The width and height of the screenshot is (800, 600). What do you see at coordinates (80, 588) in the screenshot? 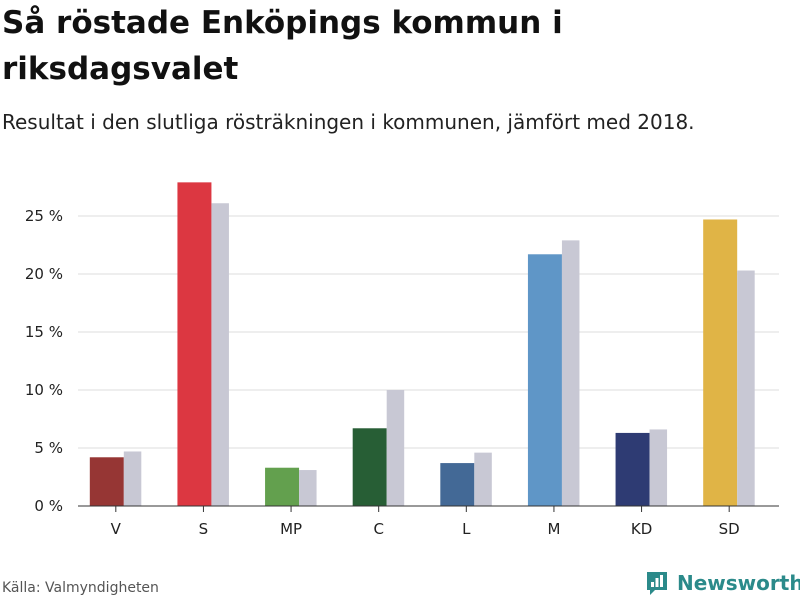
I see `source-note: Källa: Valmyndigheten` at bounding box center [80, 588].